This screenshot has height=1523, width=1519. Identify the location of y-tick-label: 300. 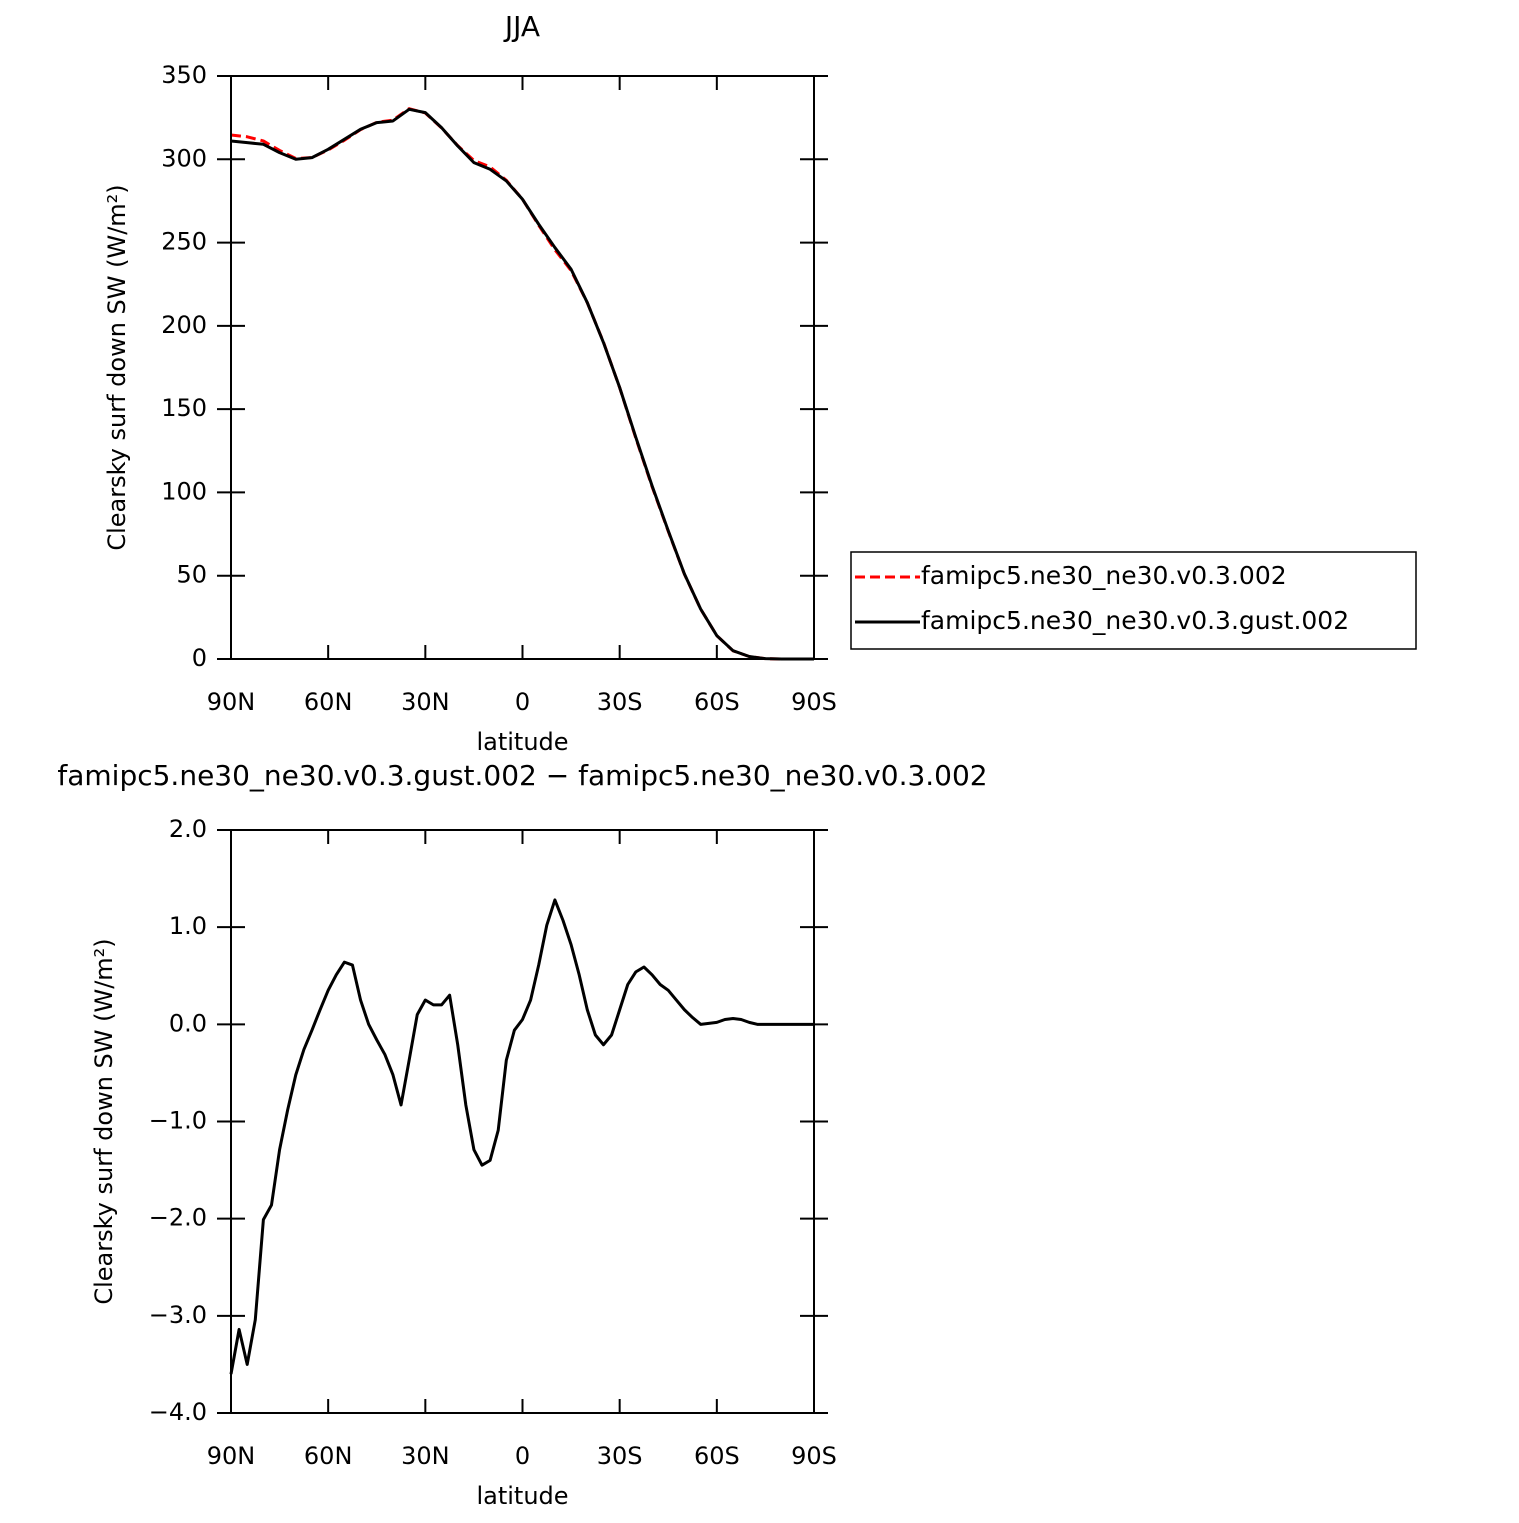
(184, 158).